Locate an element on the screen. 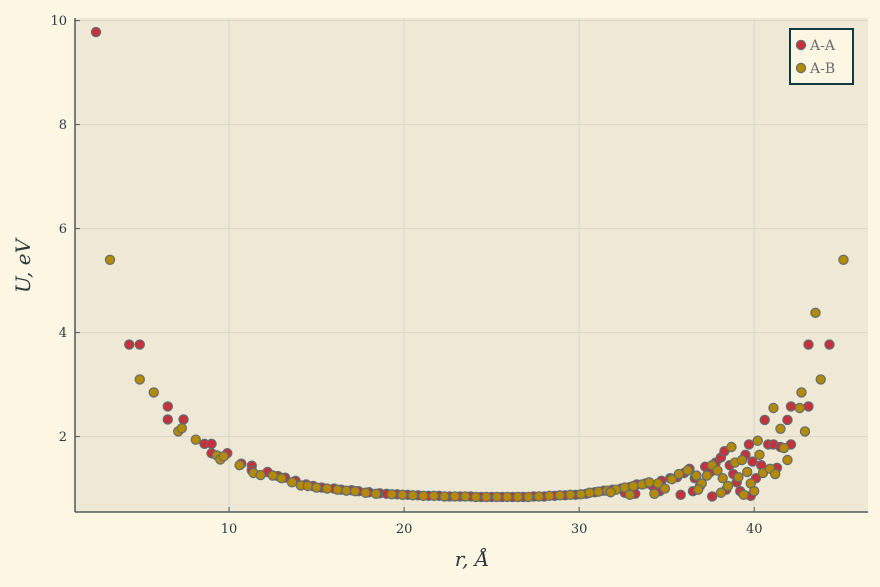 This screenshot has height=587, width=880. legend-label: A-B is located at coordinates (822, 69).